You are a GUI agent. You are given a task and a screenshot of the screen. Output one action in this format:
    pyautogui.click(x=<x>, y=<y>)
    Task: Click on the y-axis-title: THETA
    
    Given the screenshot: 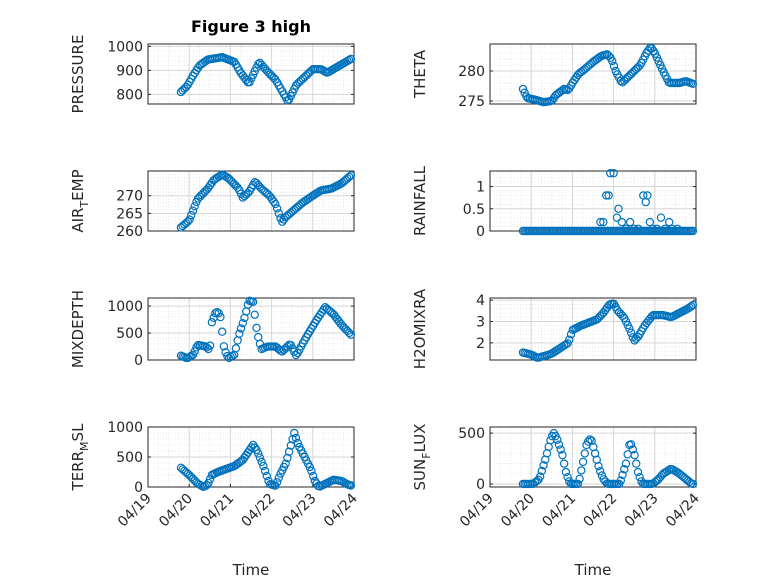 What is the action you would take?
    pyautogui.click(x=420, y=74)
    